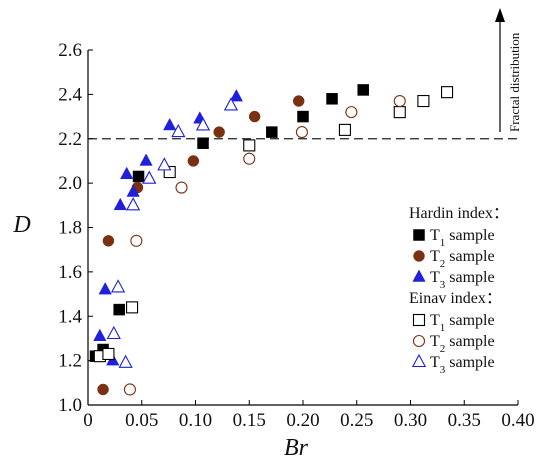  What do you see at coordinates (70, 228) in the screenshot?
I see `y-tick-label: 1.8` at bounding box center [70, 228].